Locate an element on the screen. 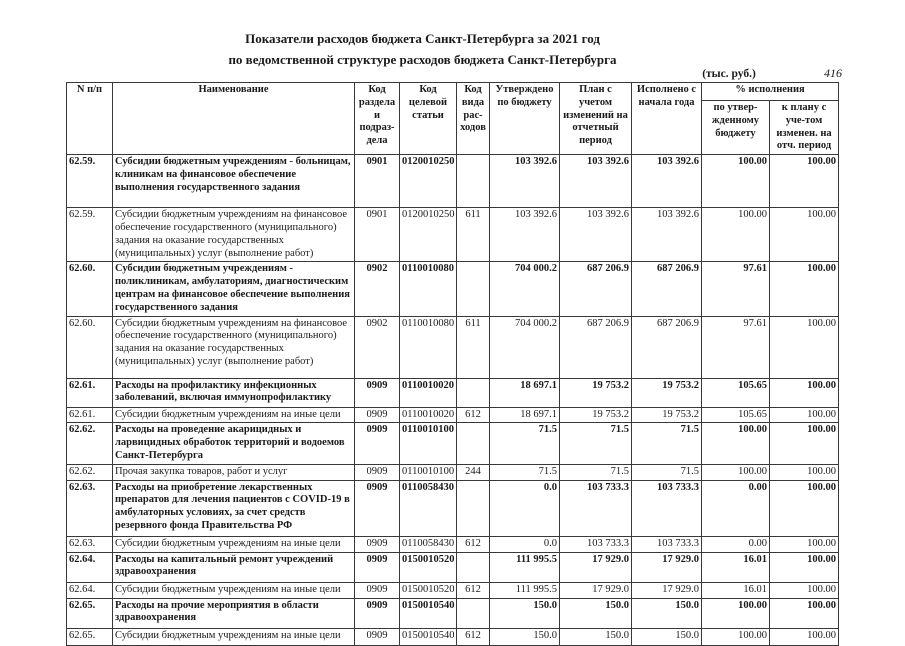 Image resolution: width=905 pixels, height=646 pixels. header-approved: Утверждено по бюджету is located at coordinates (524, 118).